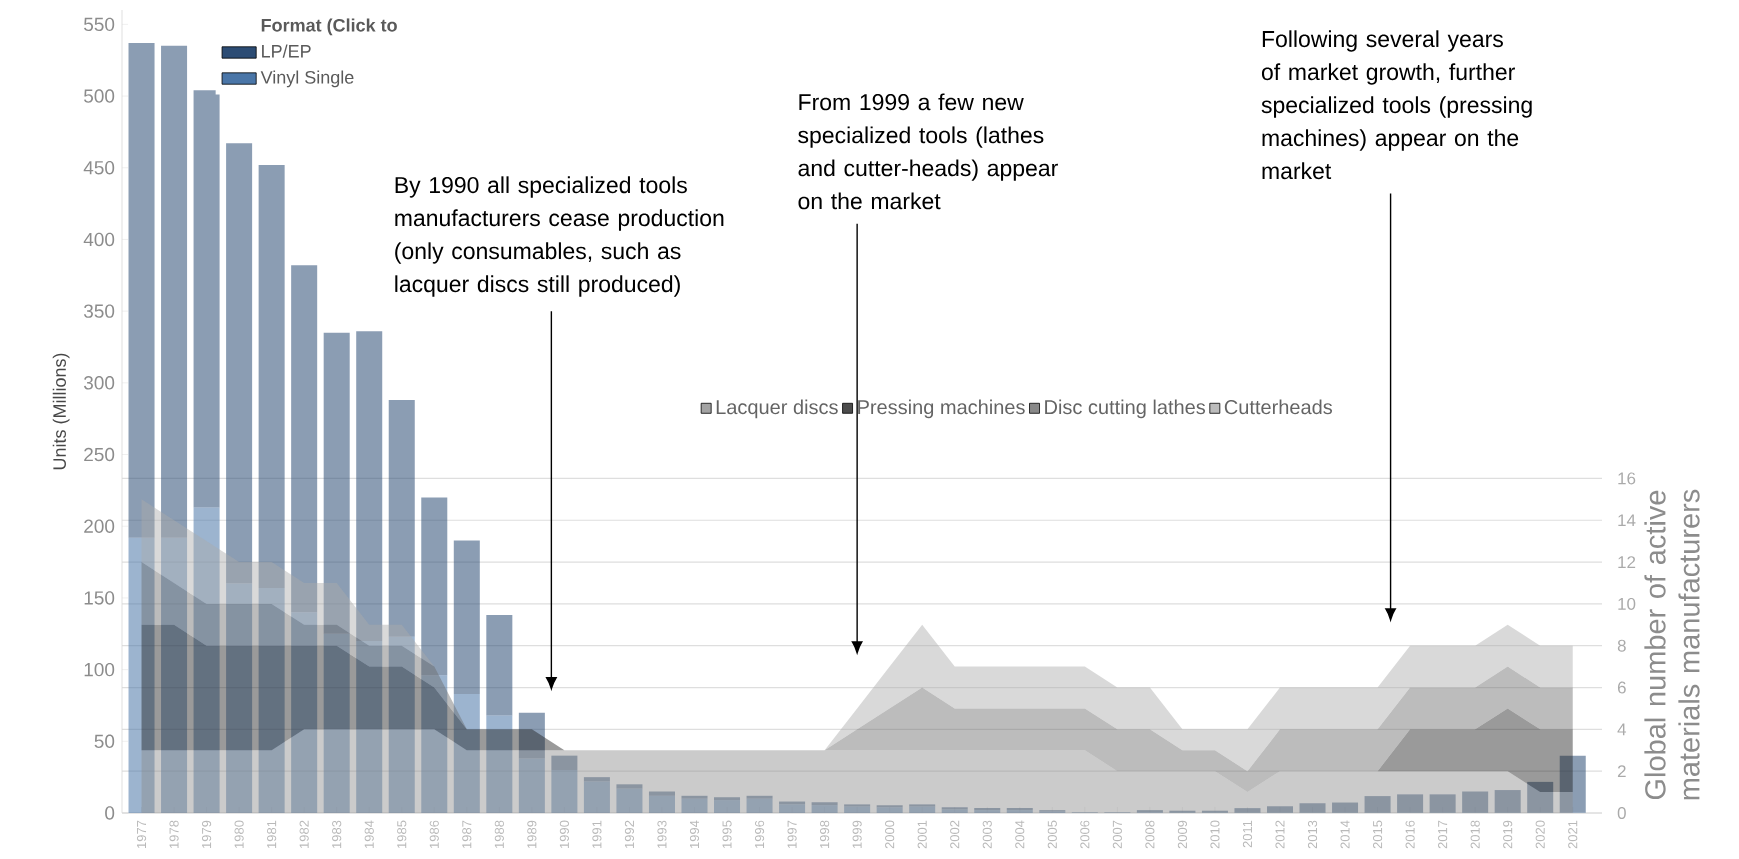 The width and height of the screenshot is (1739, 859). What do you see at coordinates (1443, 834) in the screenshot?
I see `x-tick-label: 2017` at bounding box center [1443, 834].